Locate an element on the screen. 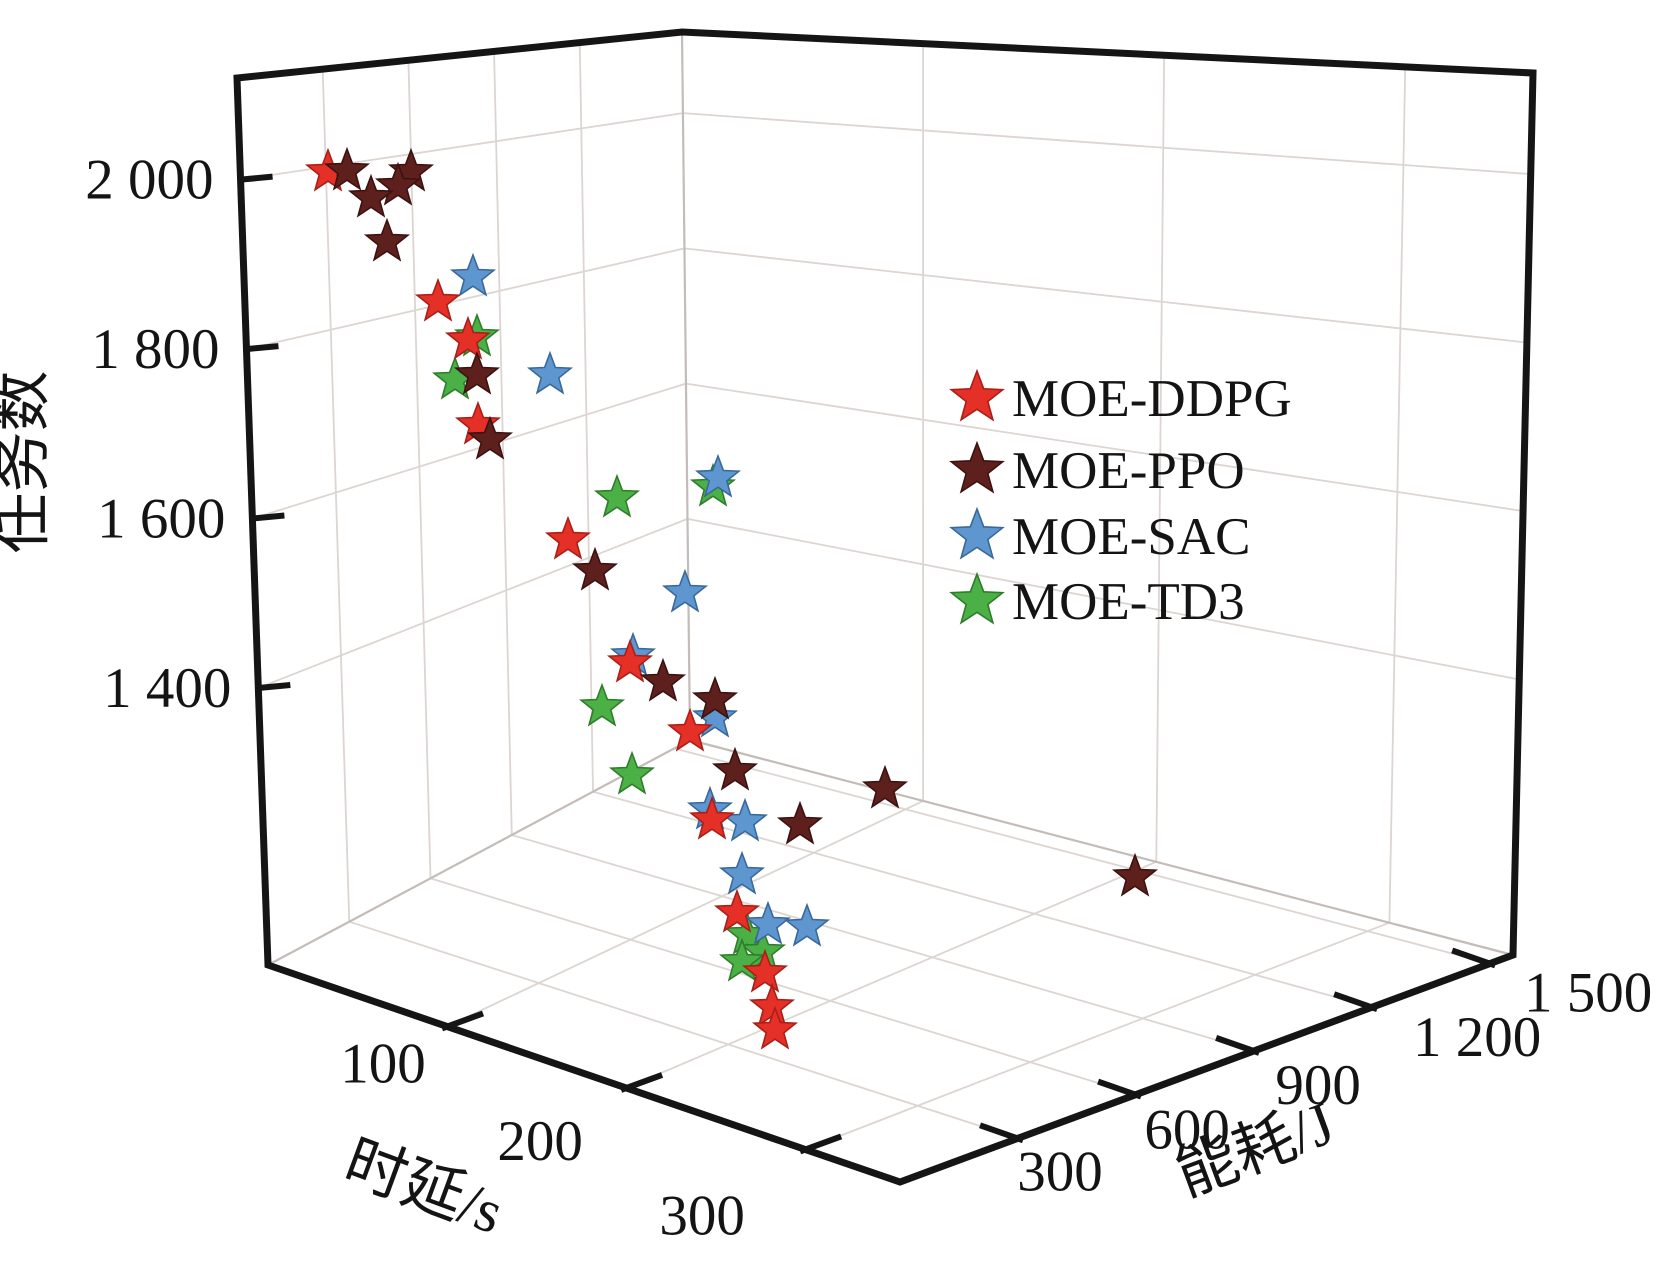 The height and width of the screenshot is (1281, 1675). y-axis-tick-label: 1 500 is located at coordinates (1588, 992).